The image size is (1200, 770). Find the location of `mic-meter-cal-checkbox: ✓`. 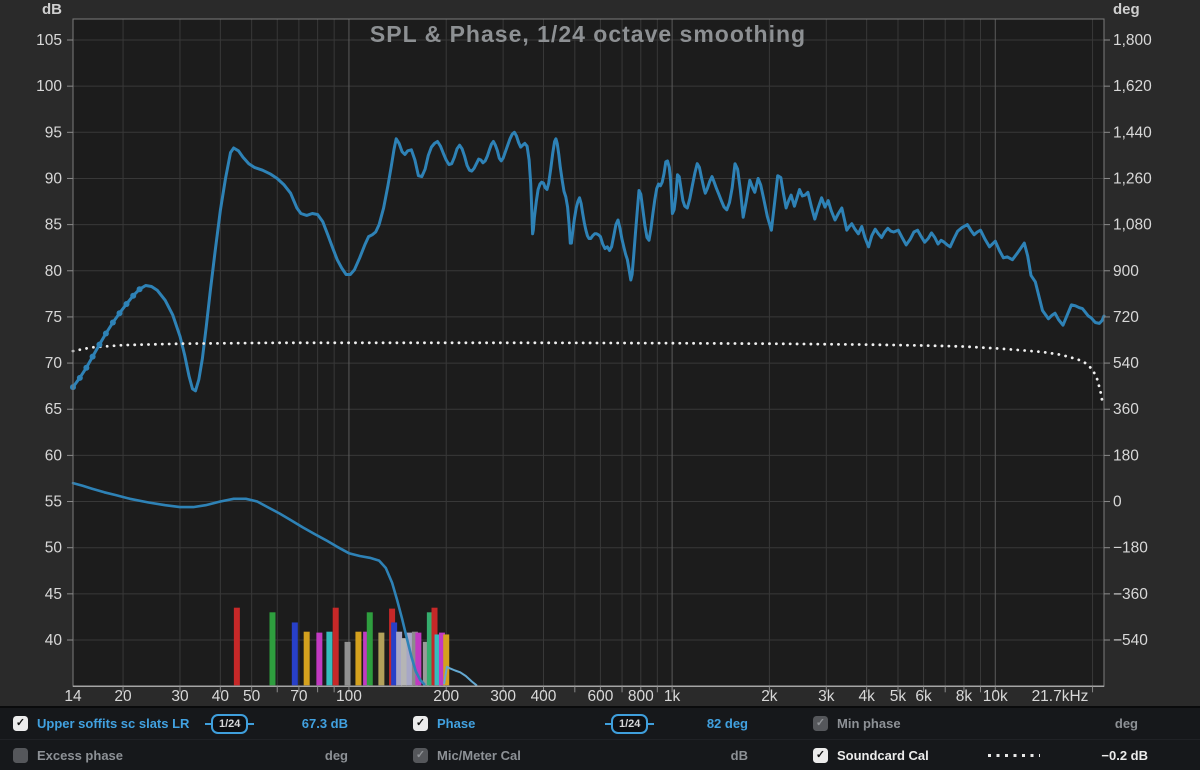

mic-meter-cal-checkbox: ✓ is located at coordinates (420, 755).